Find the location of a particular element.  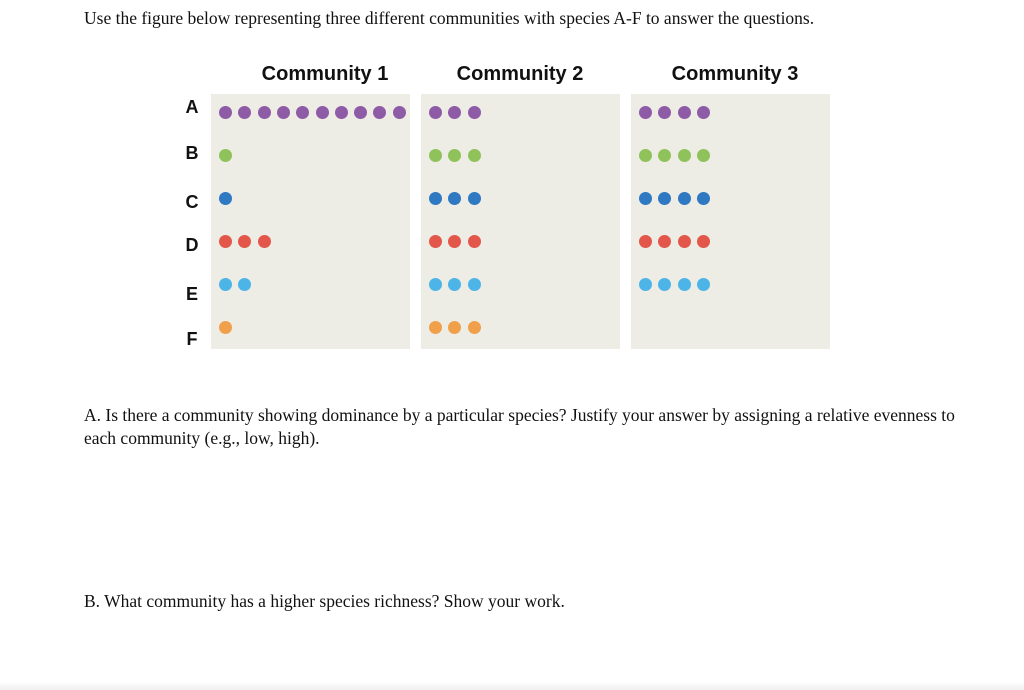

community-2-title: Community 2 is located at coordinates (520, 74).